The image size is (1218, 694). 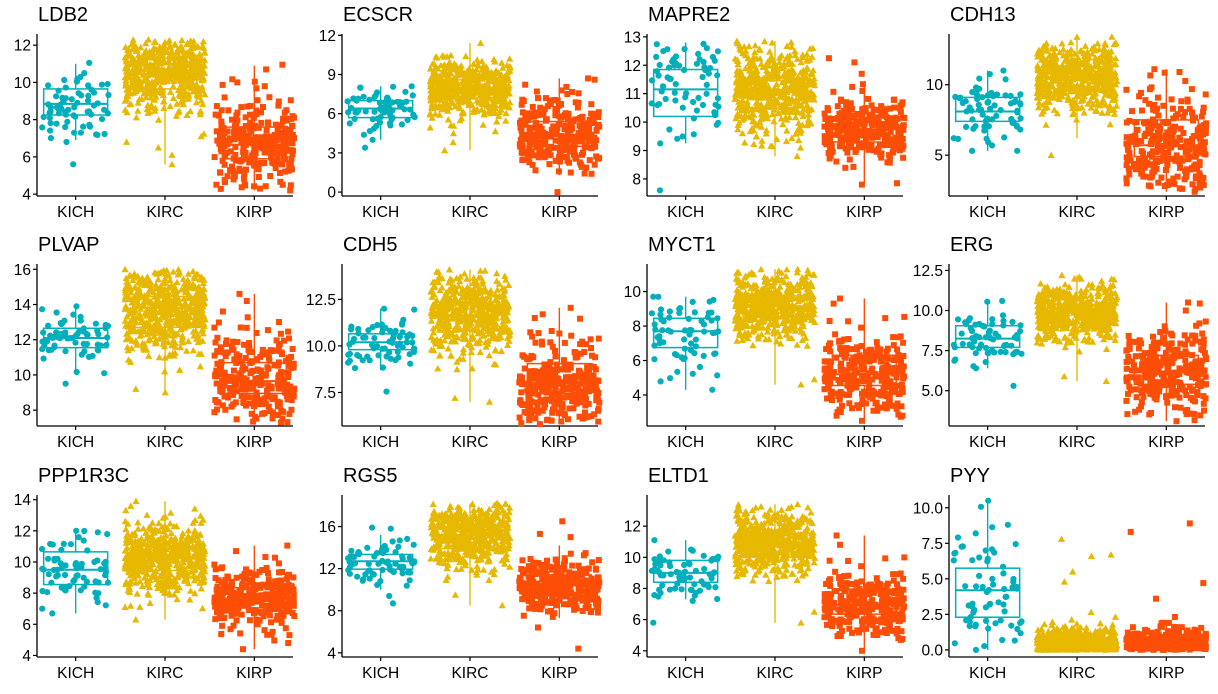 What do you see at coordinates (470, 335) in the screenshot?
I see `group-kirc` at bounding box center [470, 335].